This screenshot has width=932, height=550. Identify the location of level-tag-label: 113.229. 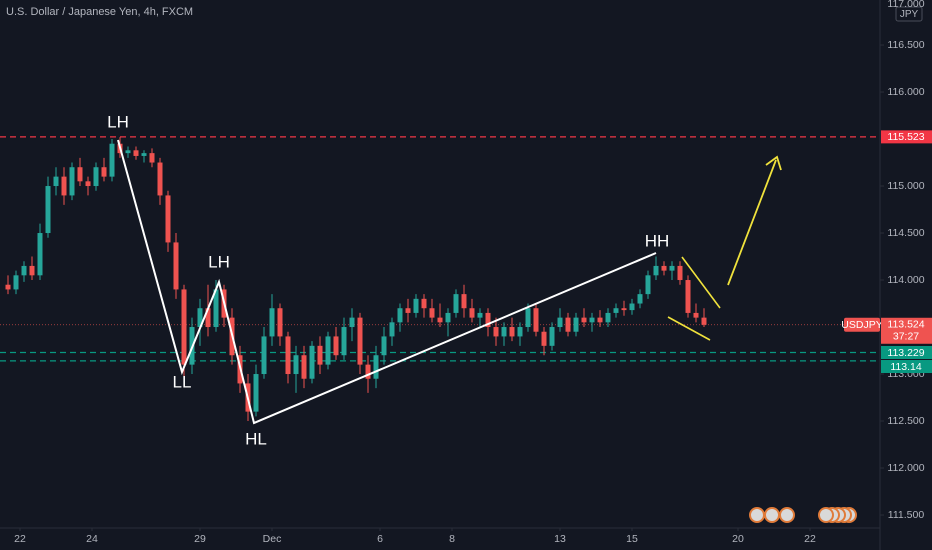
(905, 353).